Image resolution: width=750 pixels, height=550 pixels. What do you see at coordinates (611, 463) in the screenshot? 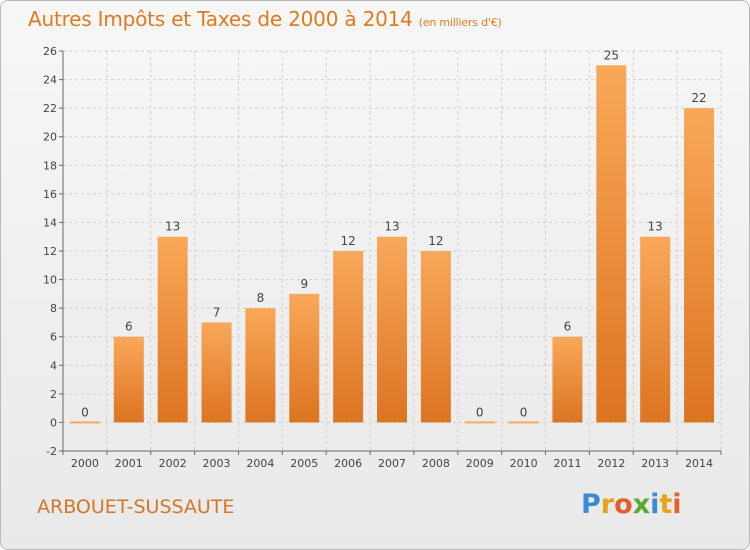
I see `x-tick-label: 2012` at bounding box center [611, 463].